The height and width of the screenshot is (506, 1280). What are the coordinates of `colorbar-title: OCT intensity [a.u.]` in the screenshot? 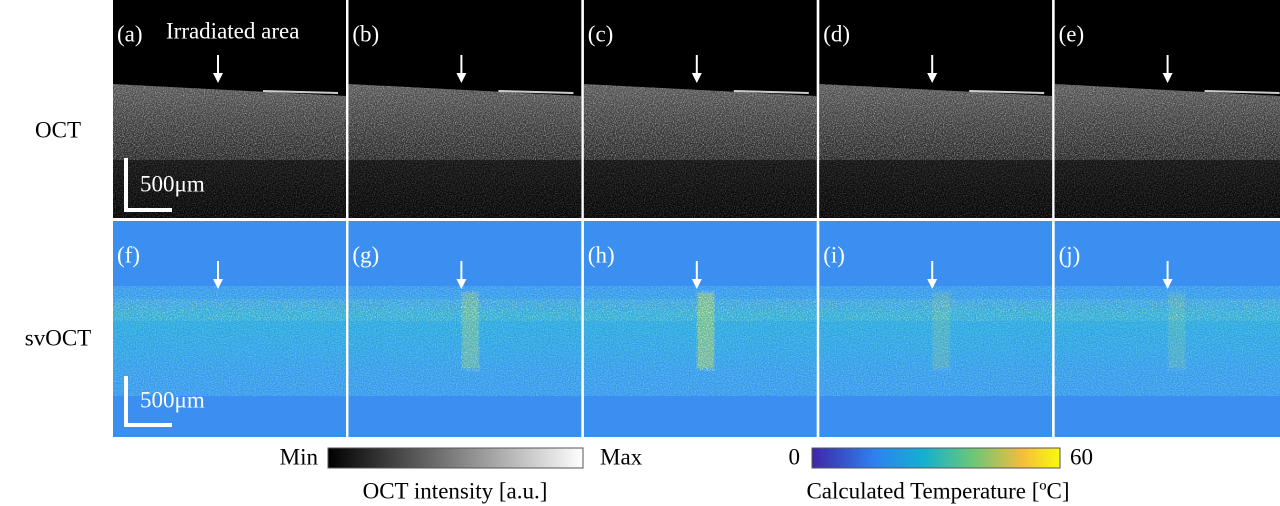 It's located at (455, 490).